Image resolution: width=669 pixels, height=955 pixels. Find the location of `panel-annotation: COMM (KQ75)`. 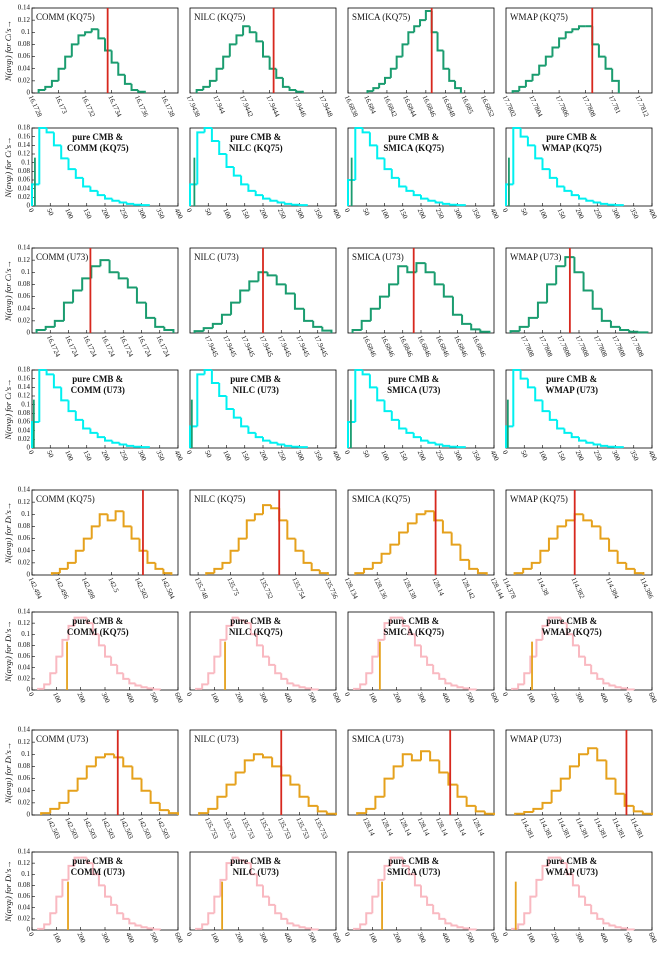

panel-annotation: COMM (KQ75) is located at coordinates (65, 17).